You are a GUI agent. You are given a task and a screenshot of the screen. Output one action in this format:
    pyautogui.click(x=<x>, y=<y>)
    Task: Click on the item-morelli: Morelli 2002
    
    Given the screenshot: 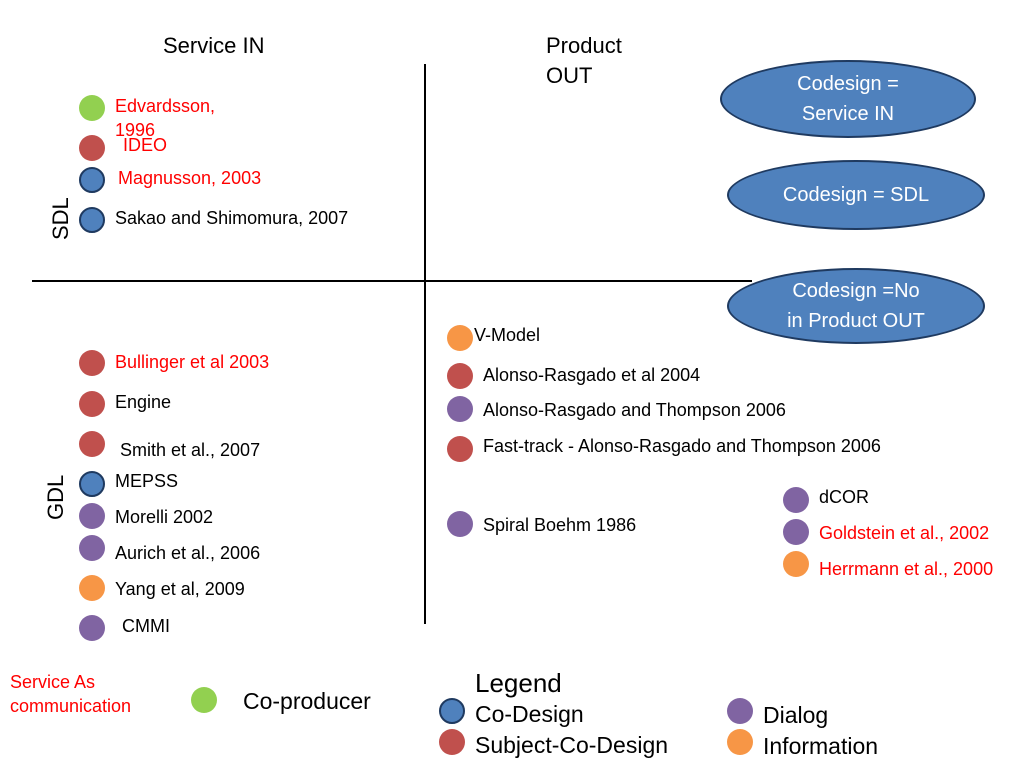 What is the action you would take?
    pyautogui.click(x=164, y=517)
    